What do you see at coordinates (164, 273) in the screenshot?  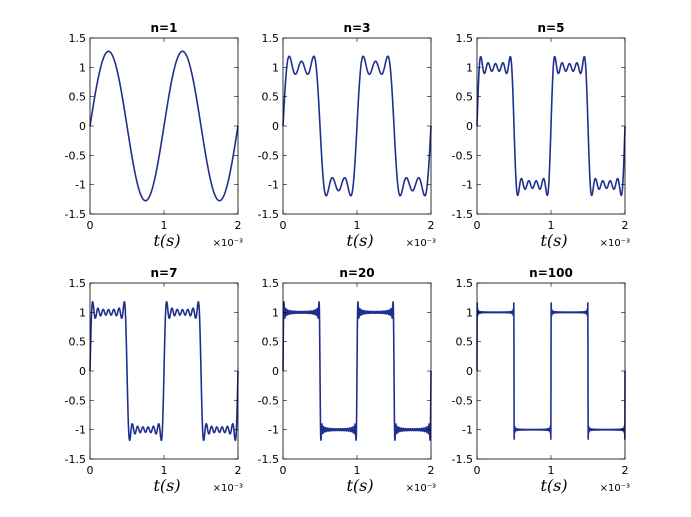 I see `subplot-title: n=7` at bounding box center [164, 273].